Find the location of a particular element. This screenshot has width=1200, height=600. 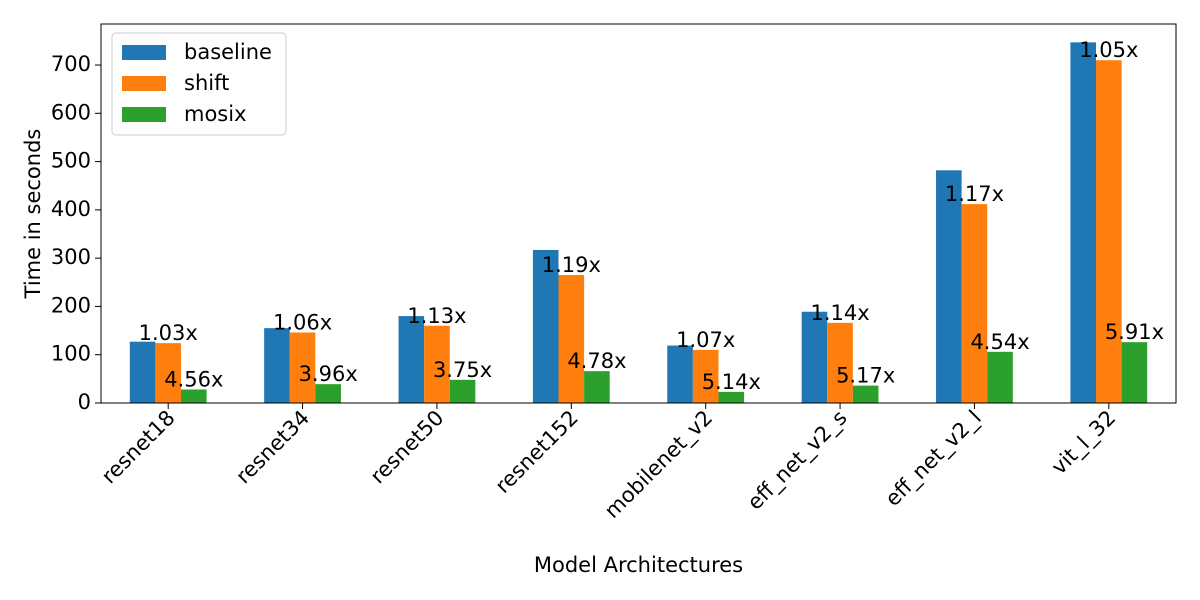

x-axis-label: Model Architectures is located at coordinates (638, 565).